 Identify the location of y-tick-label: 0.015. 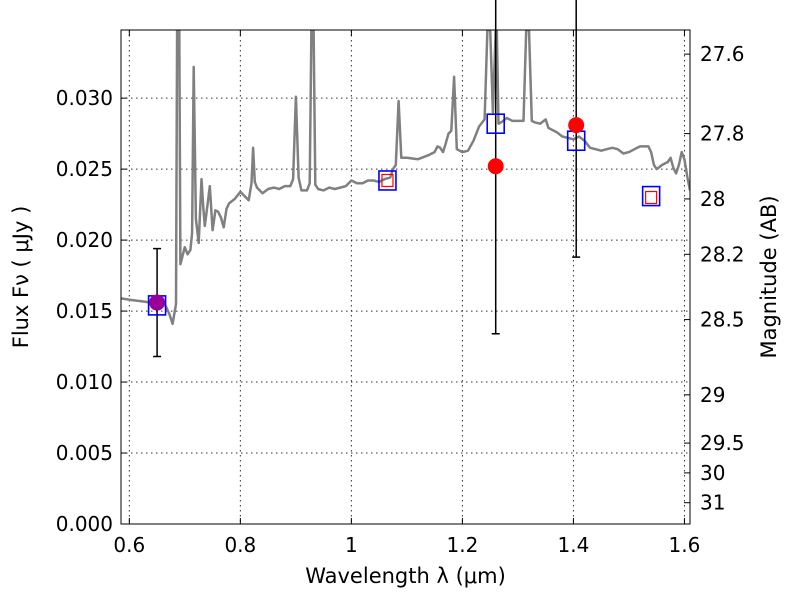
(84, 311).